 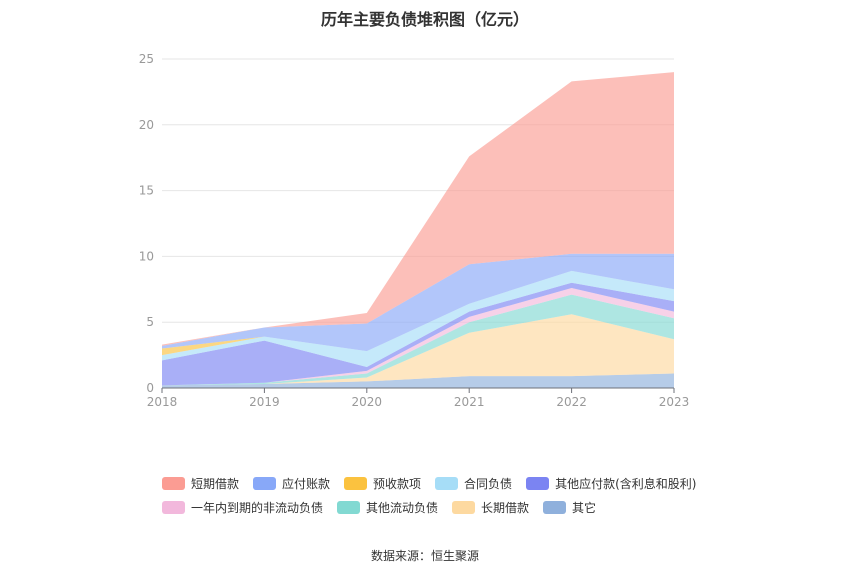 I want to click on area-其它, so click(x=418, y=380).